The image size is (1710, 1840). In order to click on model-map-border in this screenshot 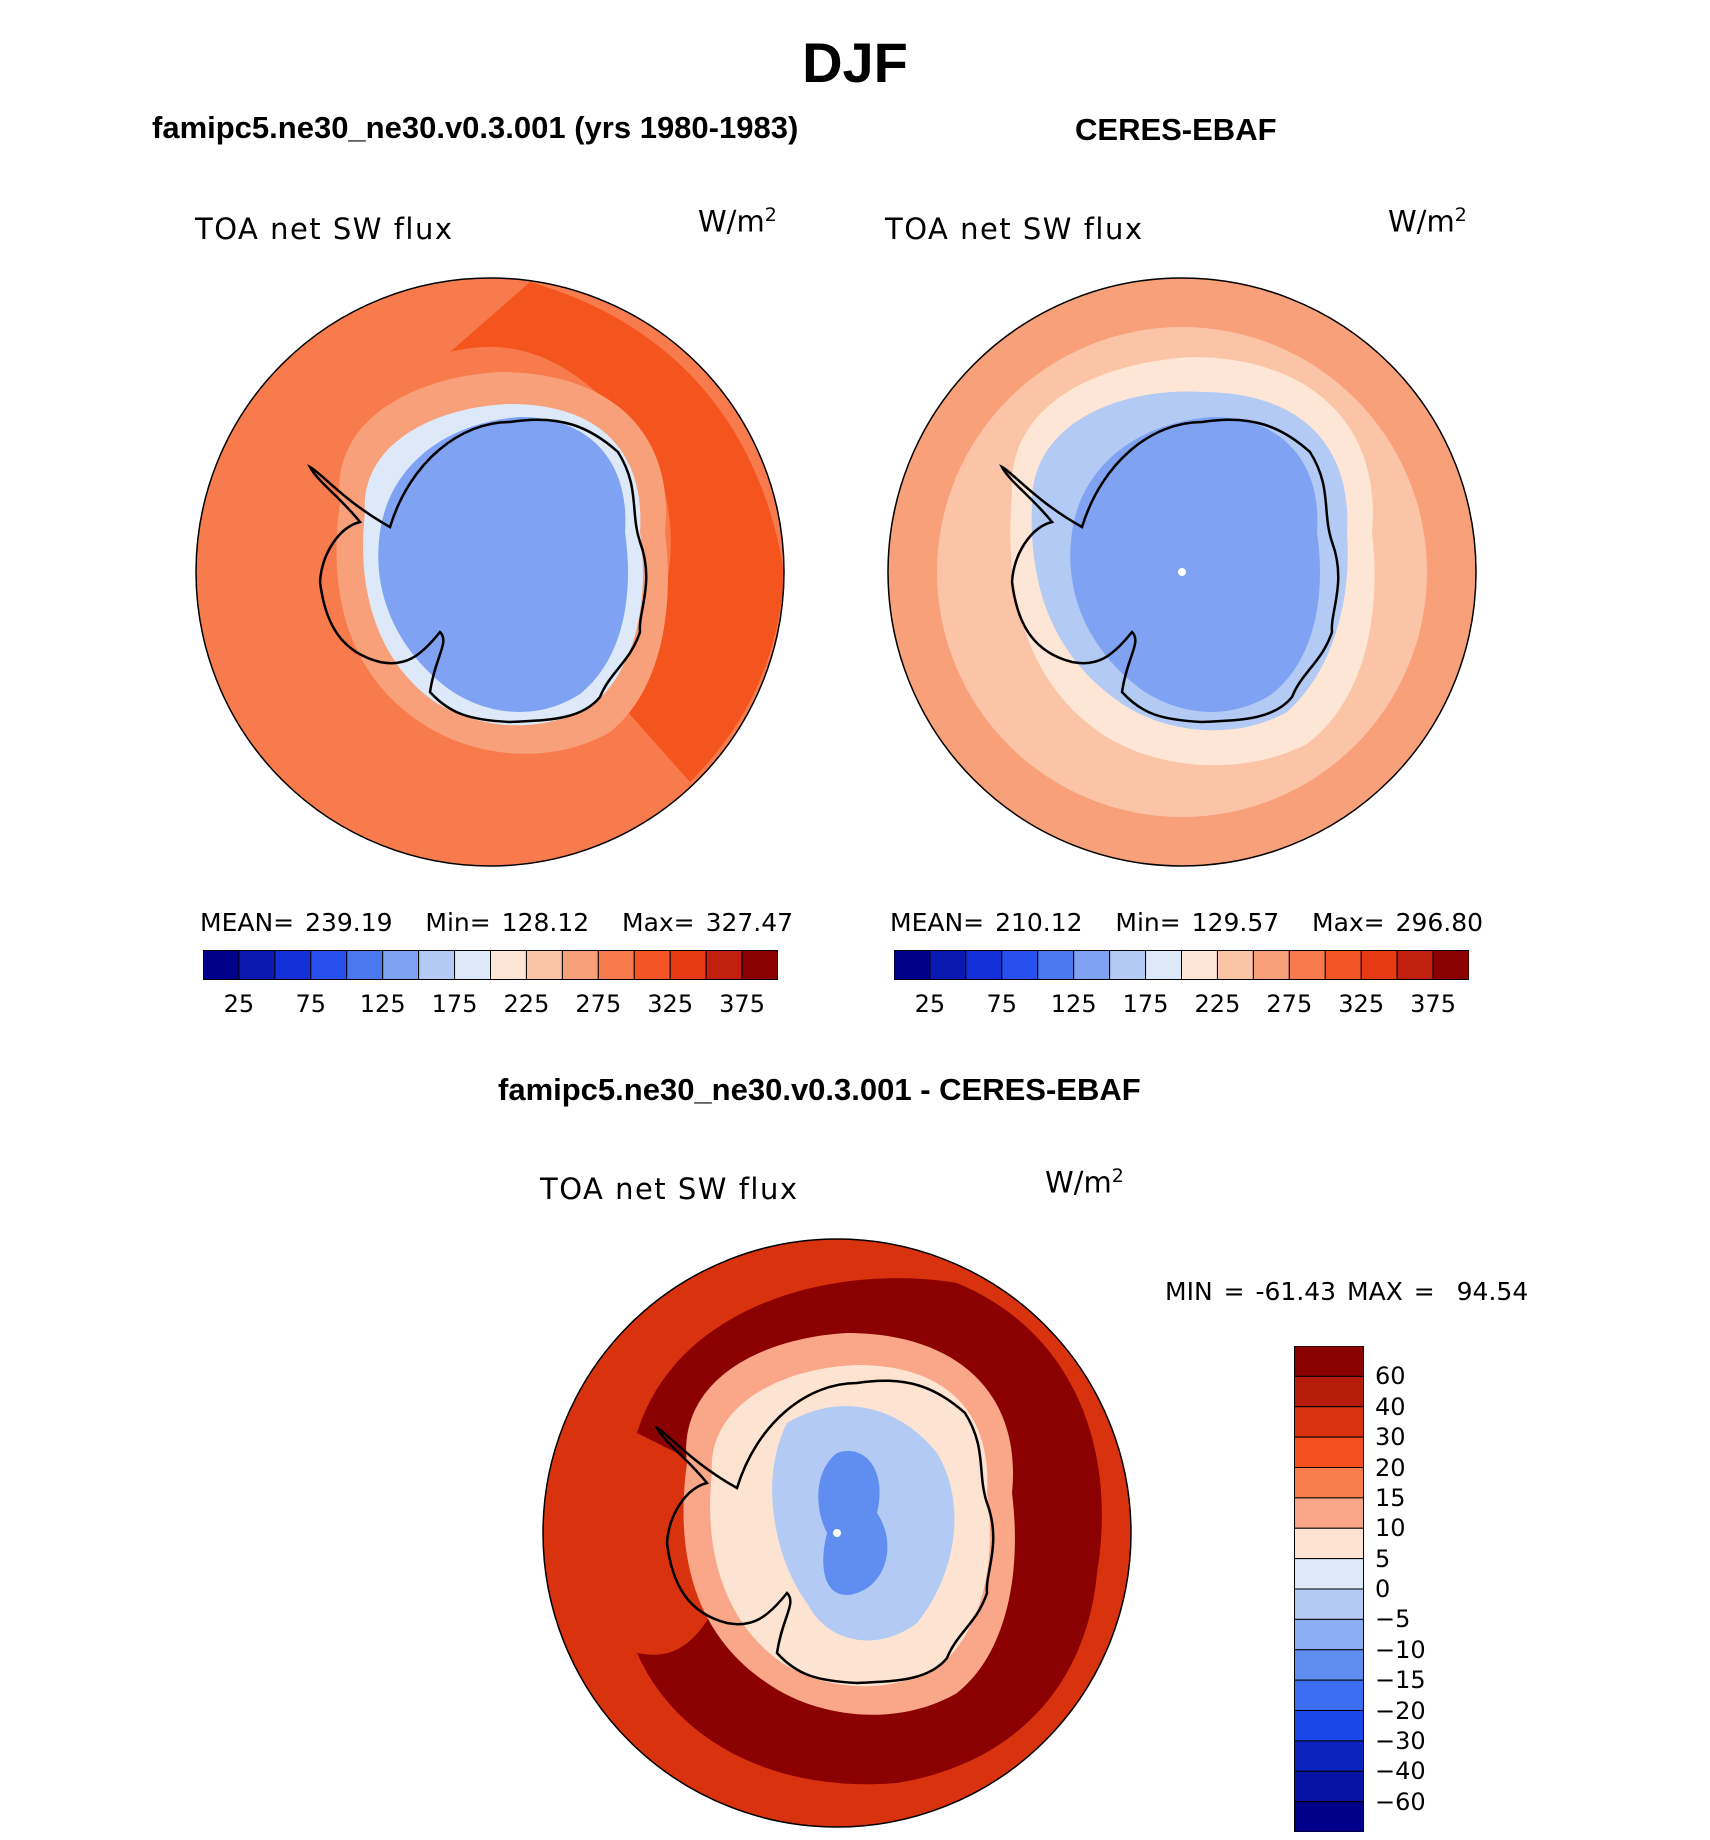, I will do `click(490, 572)`.